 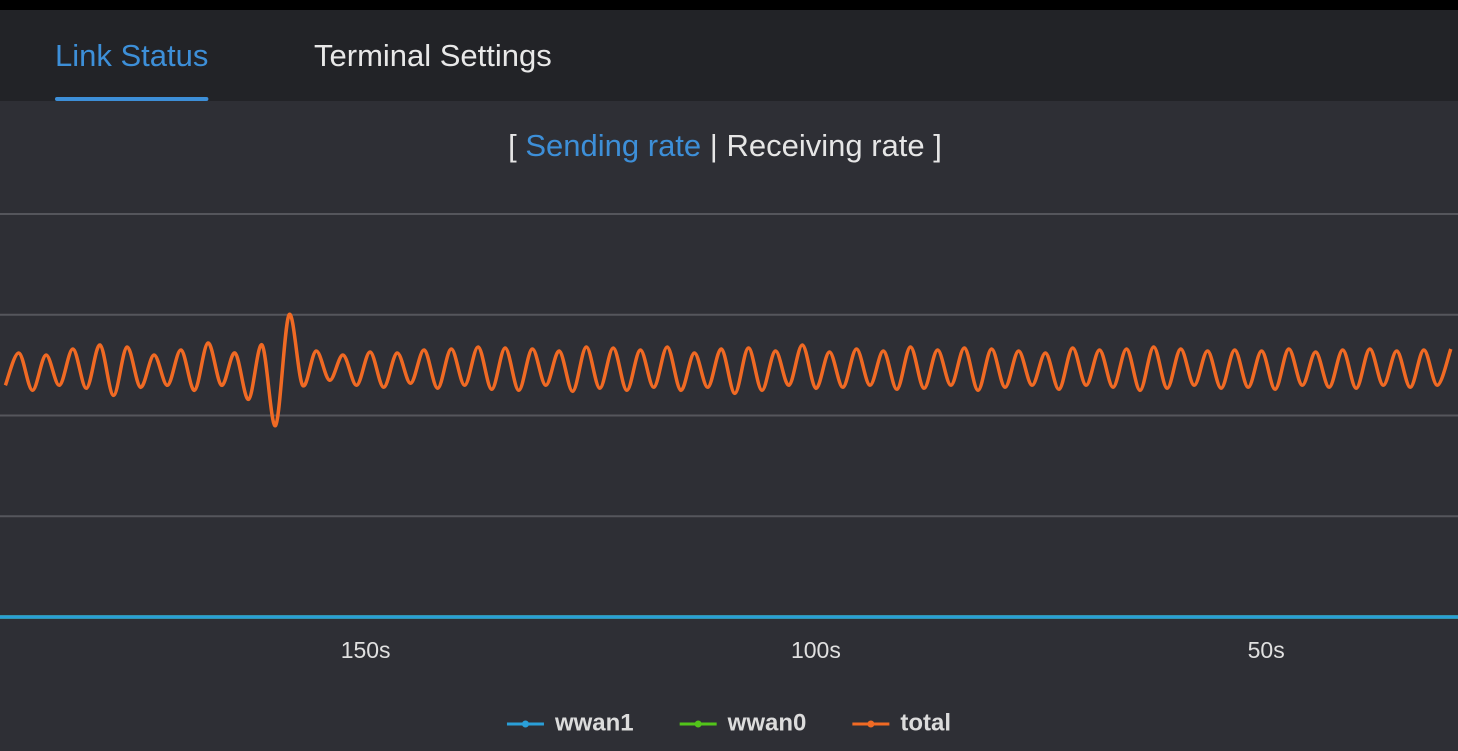 What do you see at coordinates (825, 145) in the screenshot?
I see `rate-option: Receiving rate` at bounding box center [825, 145].